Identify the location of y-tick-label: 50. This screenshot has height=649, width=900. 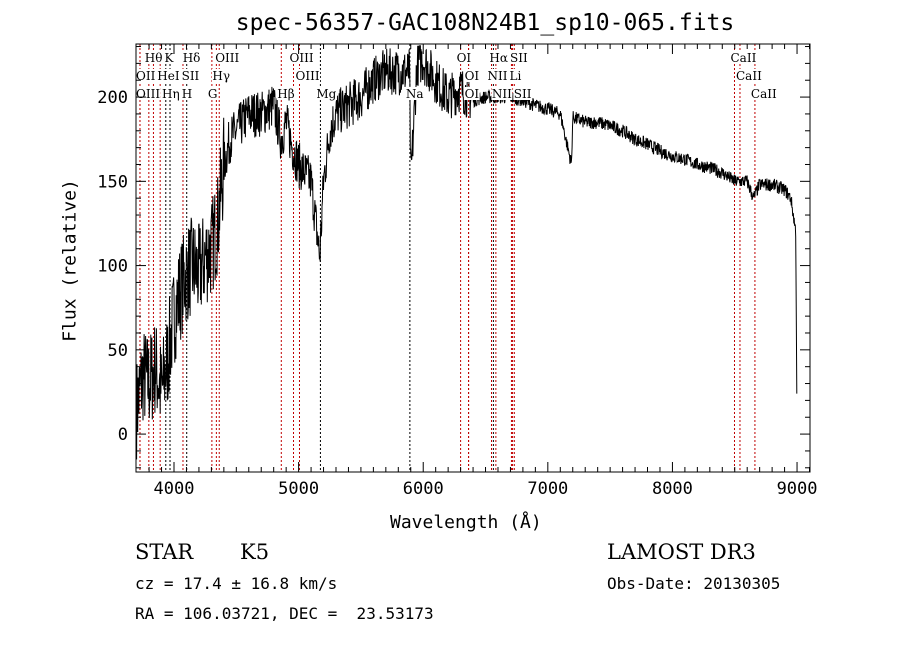
(118, 351).